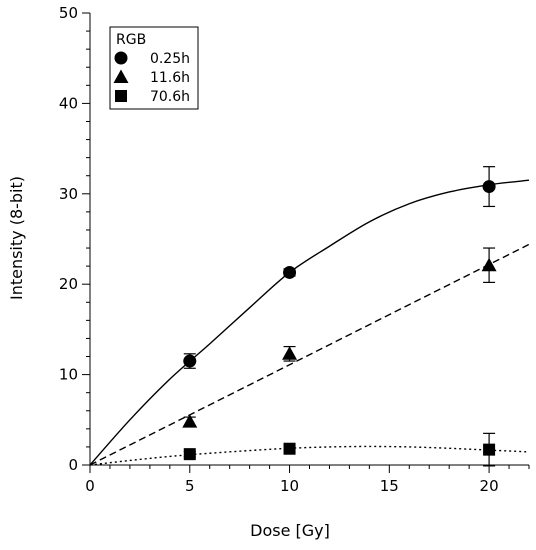 This screenshot has height=550, width=536. Describe the element at coordinates (289, 486) in the screenshot. I see `x-tick-label: 10` at that location.